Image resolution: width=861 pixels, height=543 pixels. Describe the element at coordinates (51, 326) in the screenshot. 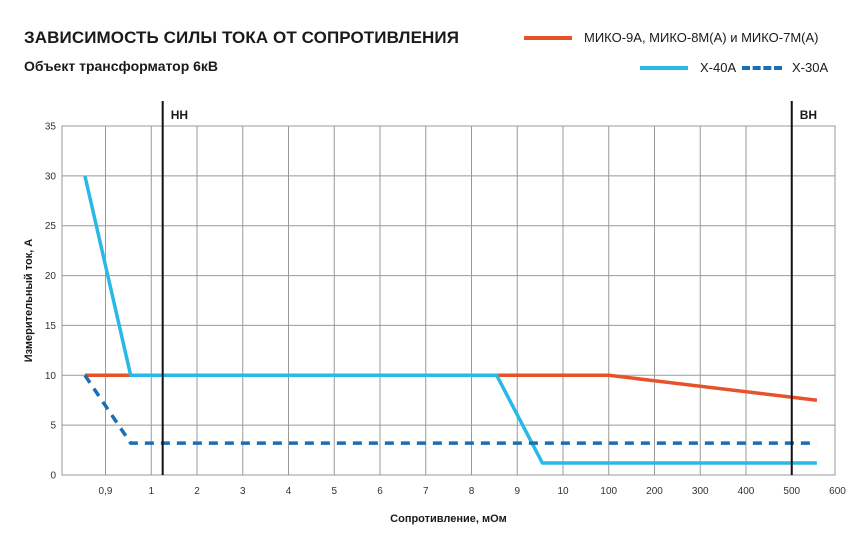

I see `y-tick-label: 15` at that location.